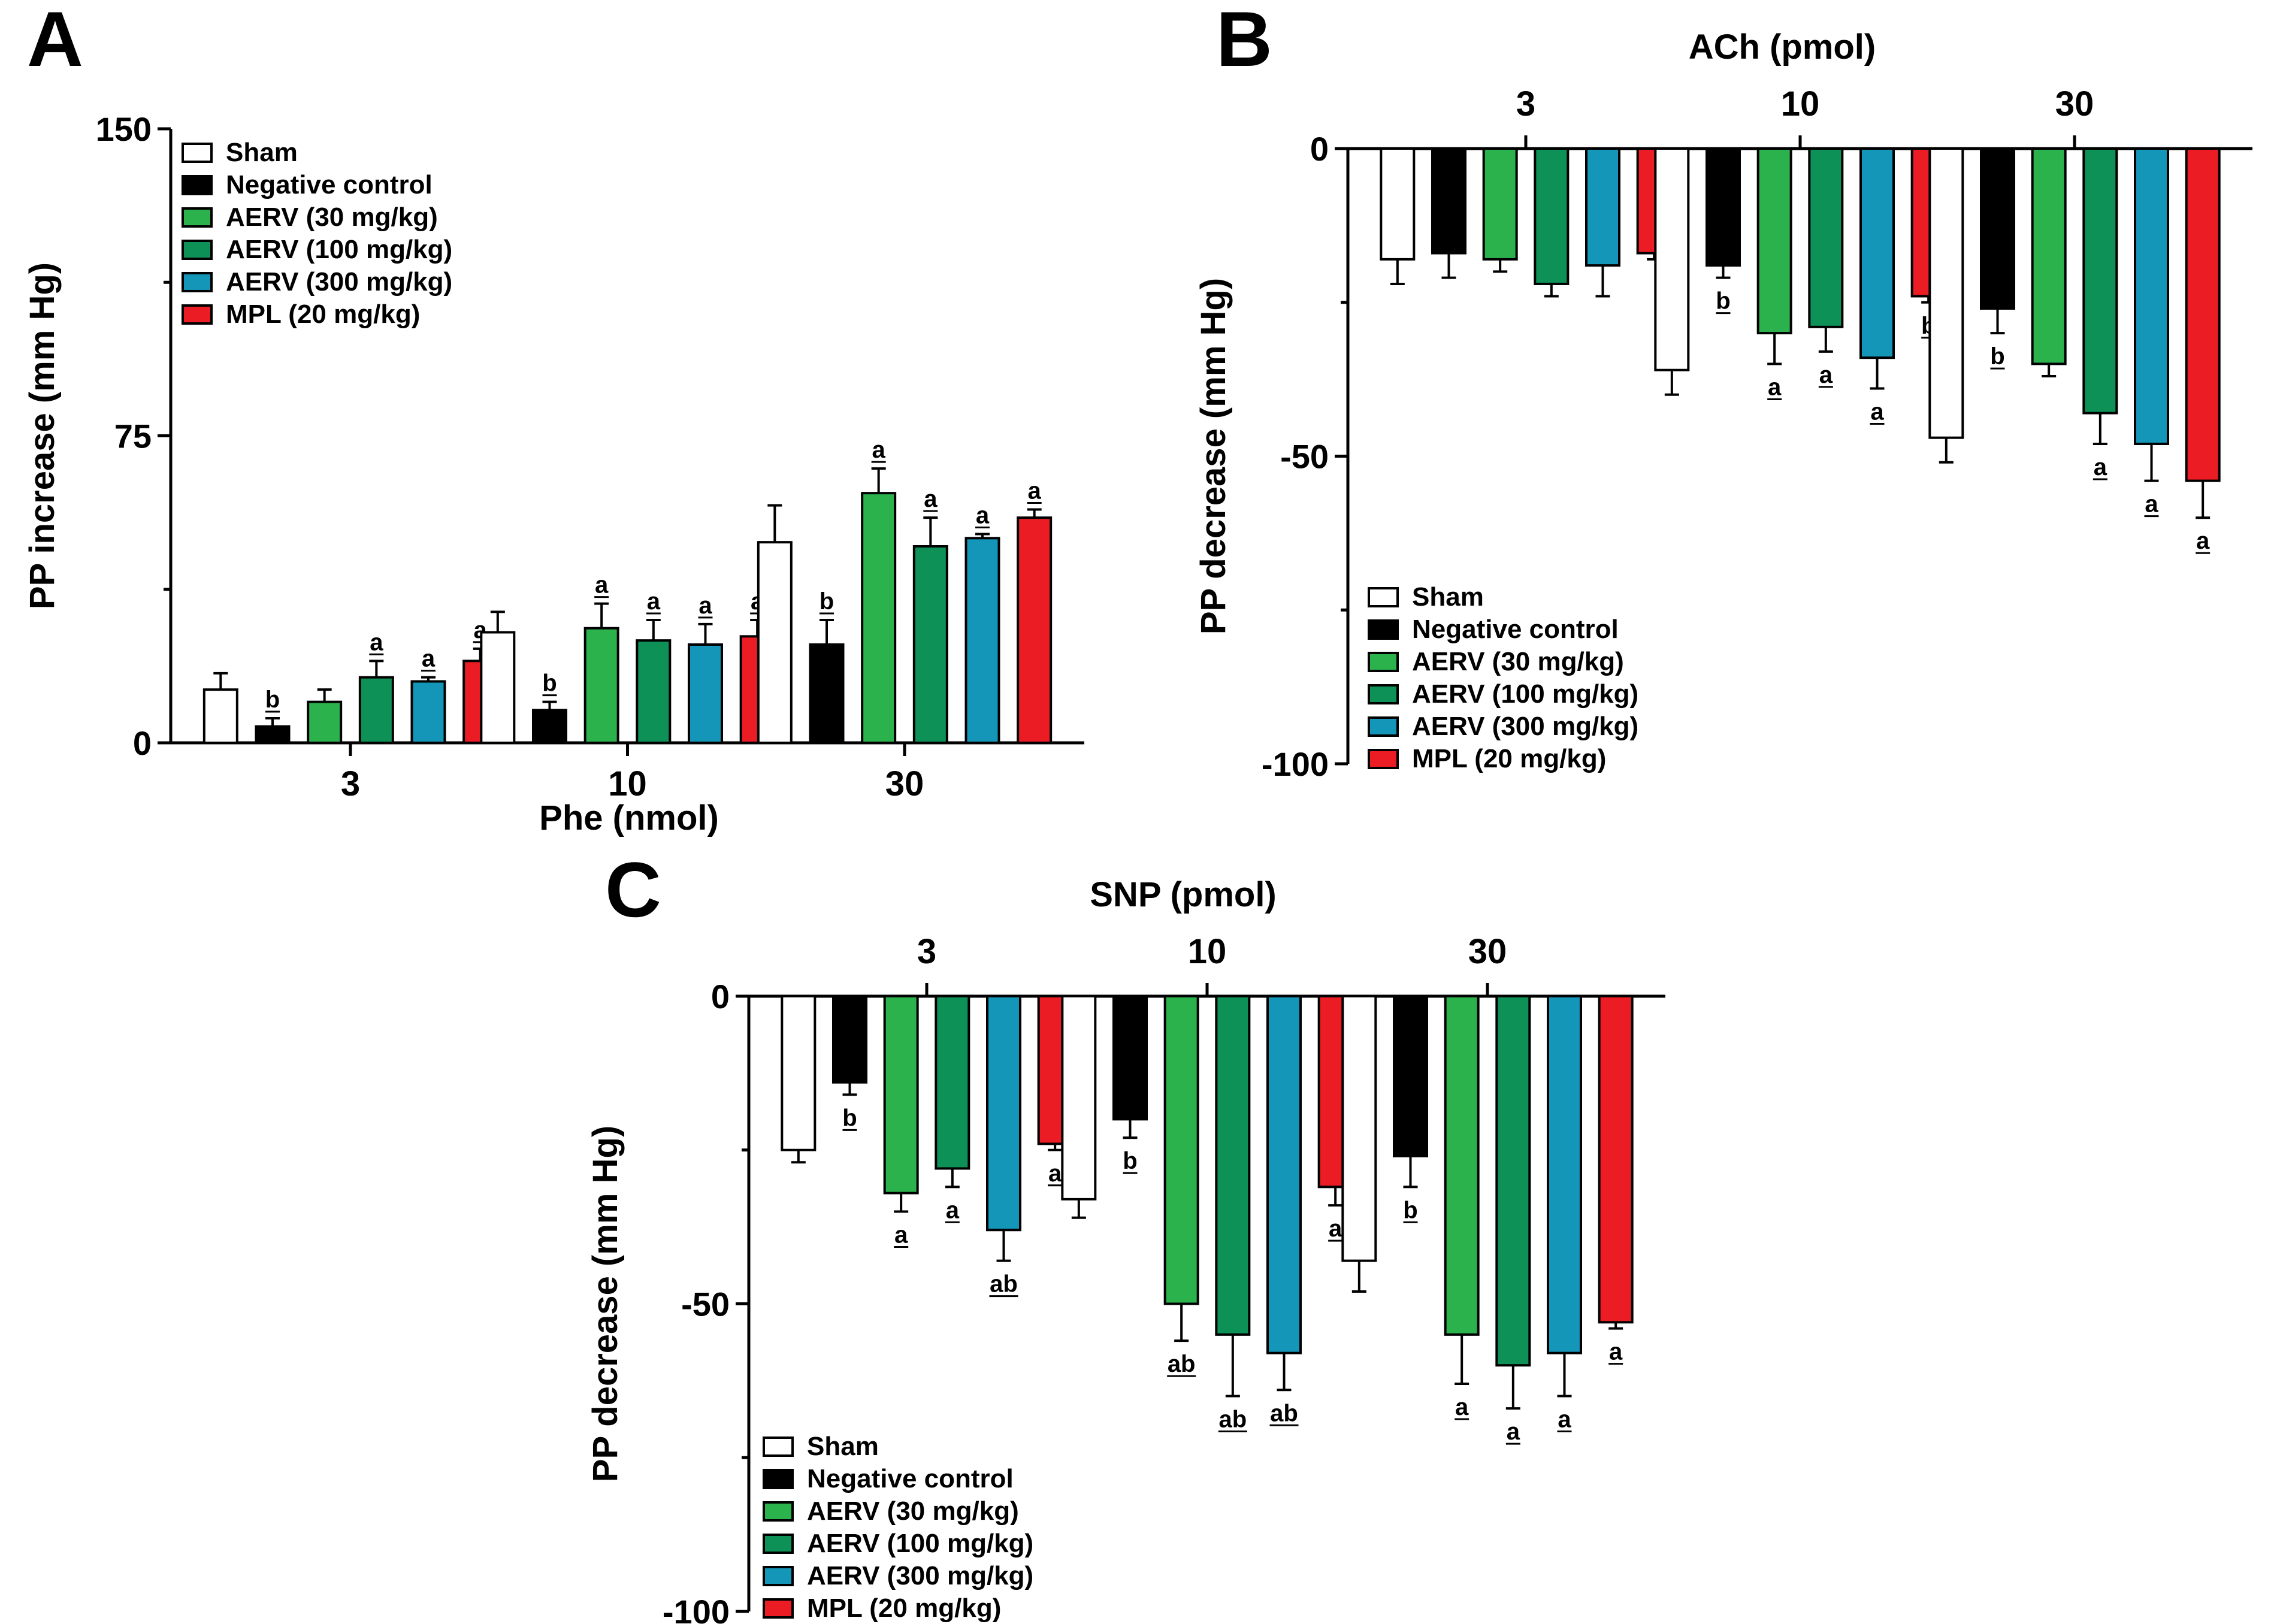 The width and height of the screenshot is (2283, 1624). Describe the element at coordinates (1525, 694) in the screenshot. I see `panel-b-legend-label: AERV (100 mg/kg)` at that location.